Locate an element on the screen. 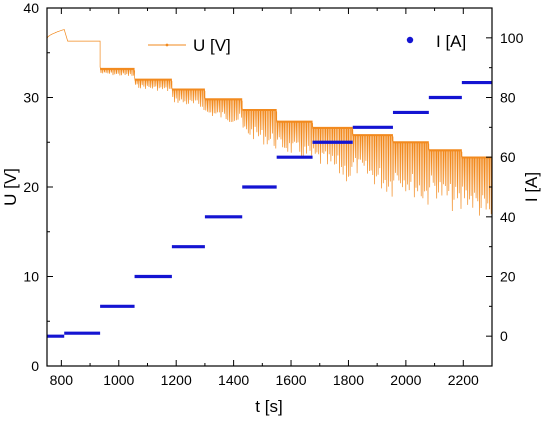  y-right-tick-label: 40 is located at coordinates (508, 217).